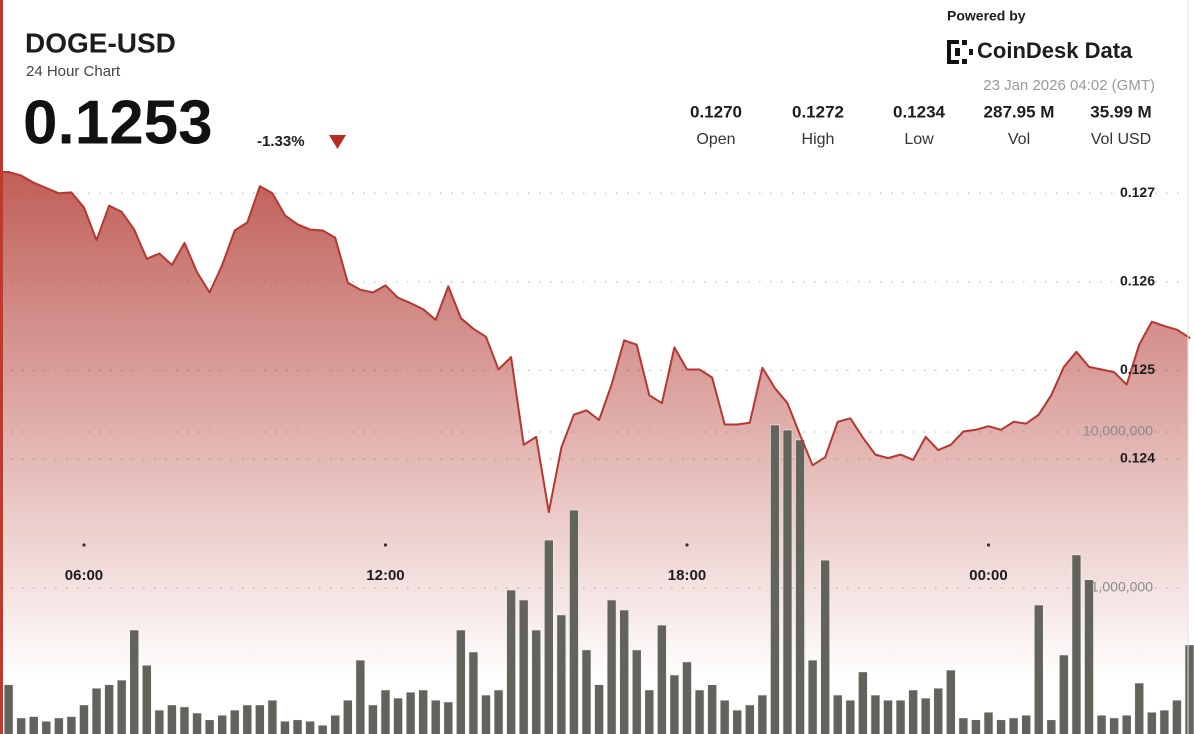 This screenshot has height=734, width=1194. Describe the element at coordinates (385, 575) in the screenshot. I see `x-tick-label: 12:00` at that location.